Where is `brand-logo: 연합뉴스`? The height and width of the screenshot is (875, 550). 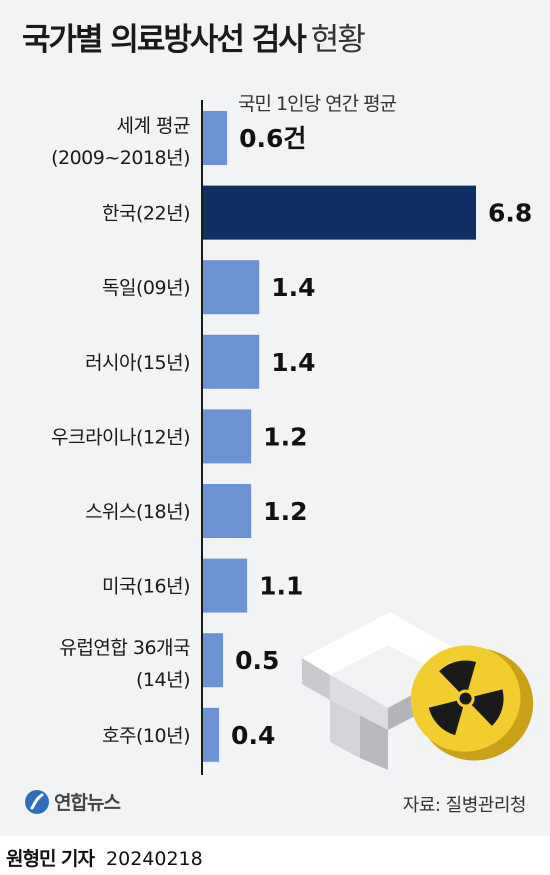 brand-logo: 연합뉴스 is located at coordinates (72, 801).